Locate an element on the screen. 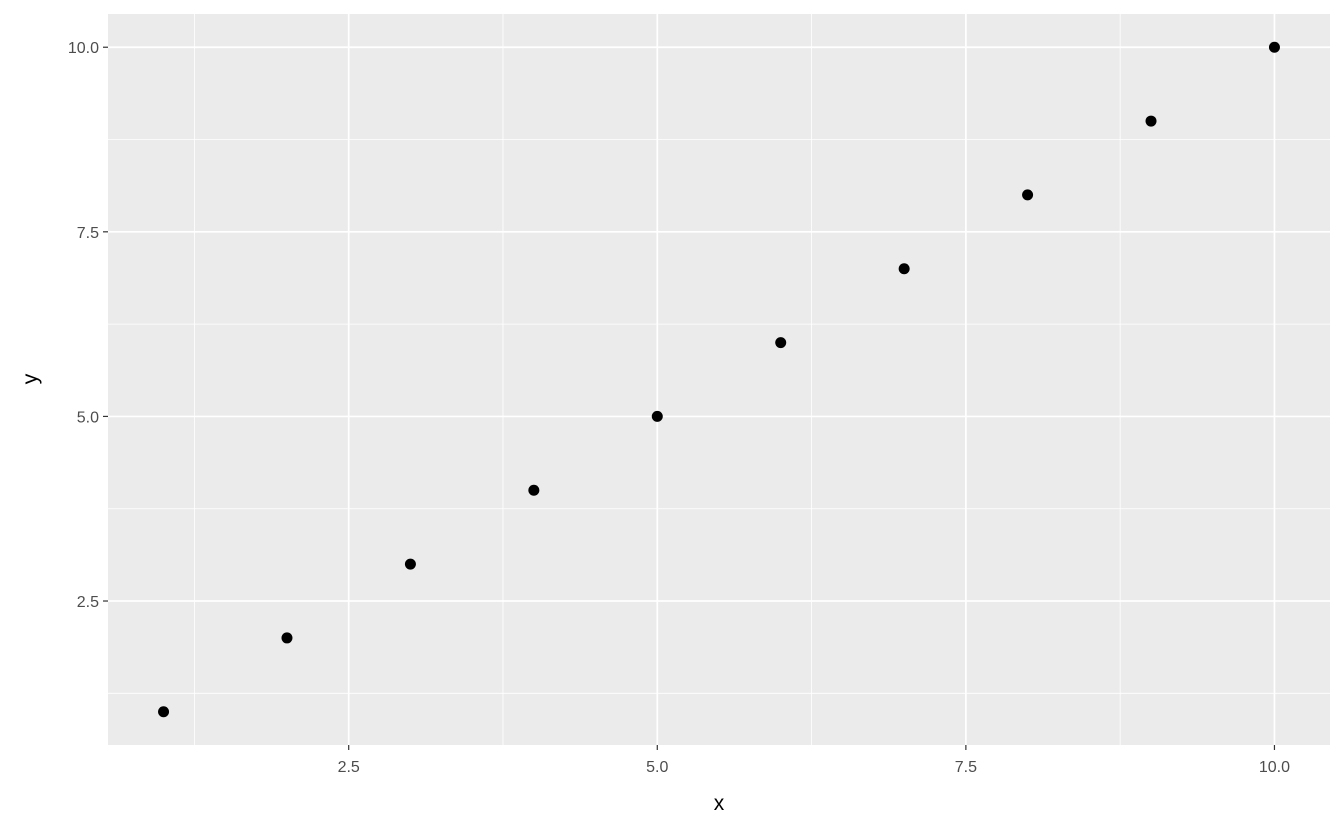 The image size is (1344, 830). y-tick-label: 10.0 is located at coordinates (83, 48).